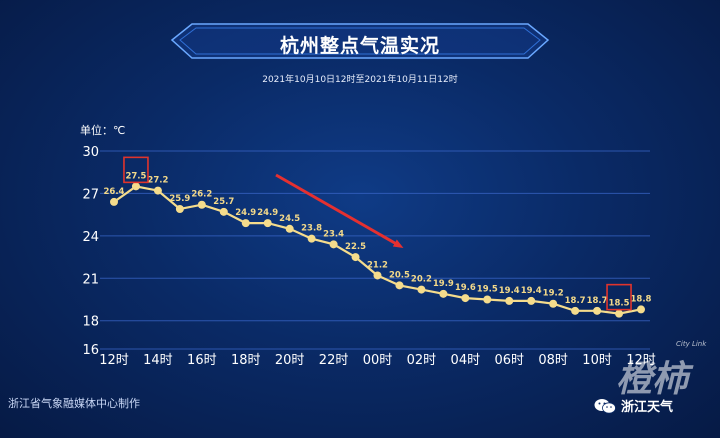 Image resolution: width=720 pixels, height=438 pixels. Describe the element at coordinates (652, 379) in the screenshot. I see `watermark: 橙柿` at that location.